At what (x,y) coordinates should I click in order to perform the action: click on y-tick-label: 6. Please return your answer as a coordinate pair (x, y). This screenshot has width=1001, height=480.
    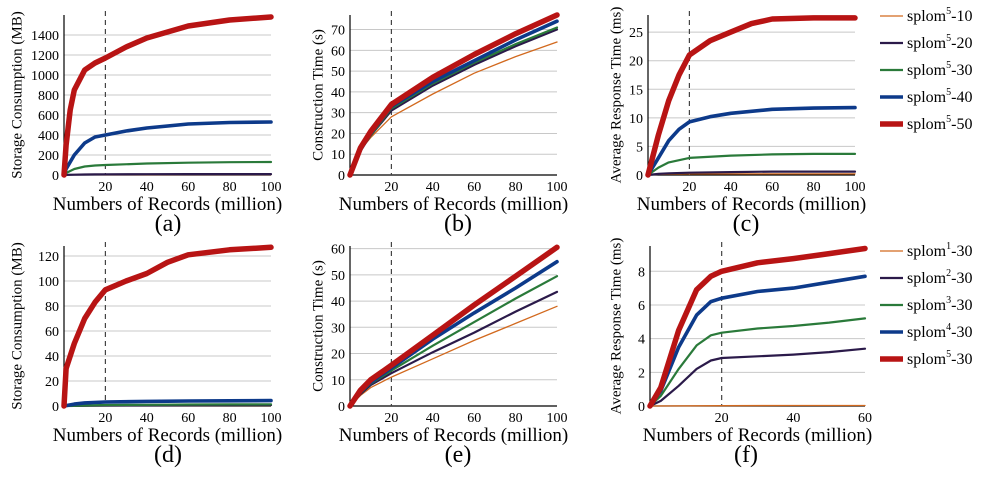
    Looking at the image, I should click on (641, 306).